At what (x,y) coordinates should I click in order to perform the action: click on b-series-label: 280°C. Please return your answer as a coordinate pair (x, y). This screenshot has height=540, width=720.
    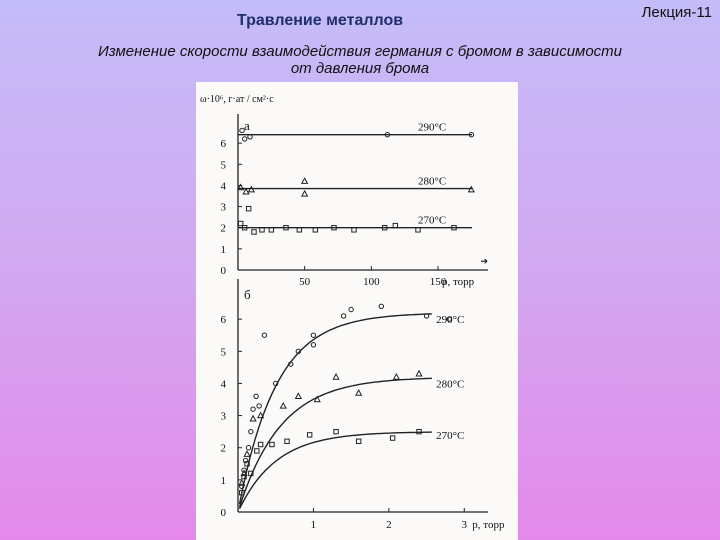
    Looking at the image, I should click on (450, 384).